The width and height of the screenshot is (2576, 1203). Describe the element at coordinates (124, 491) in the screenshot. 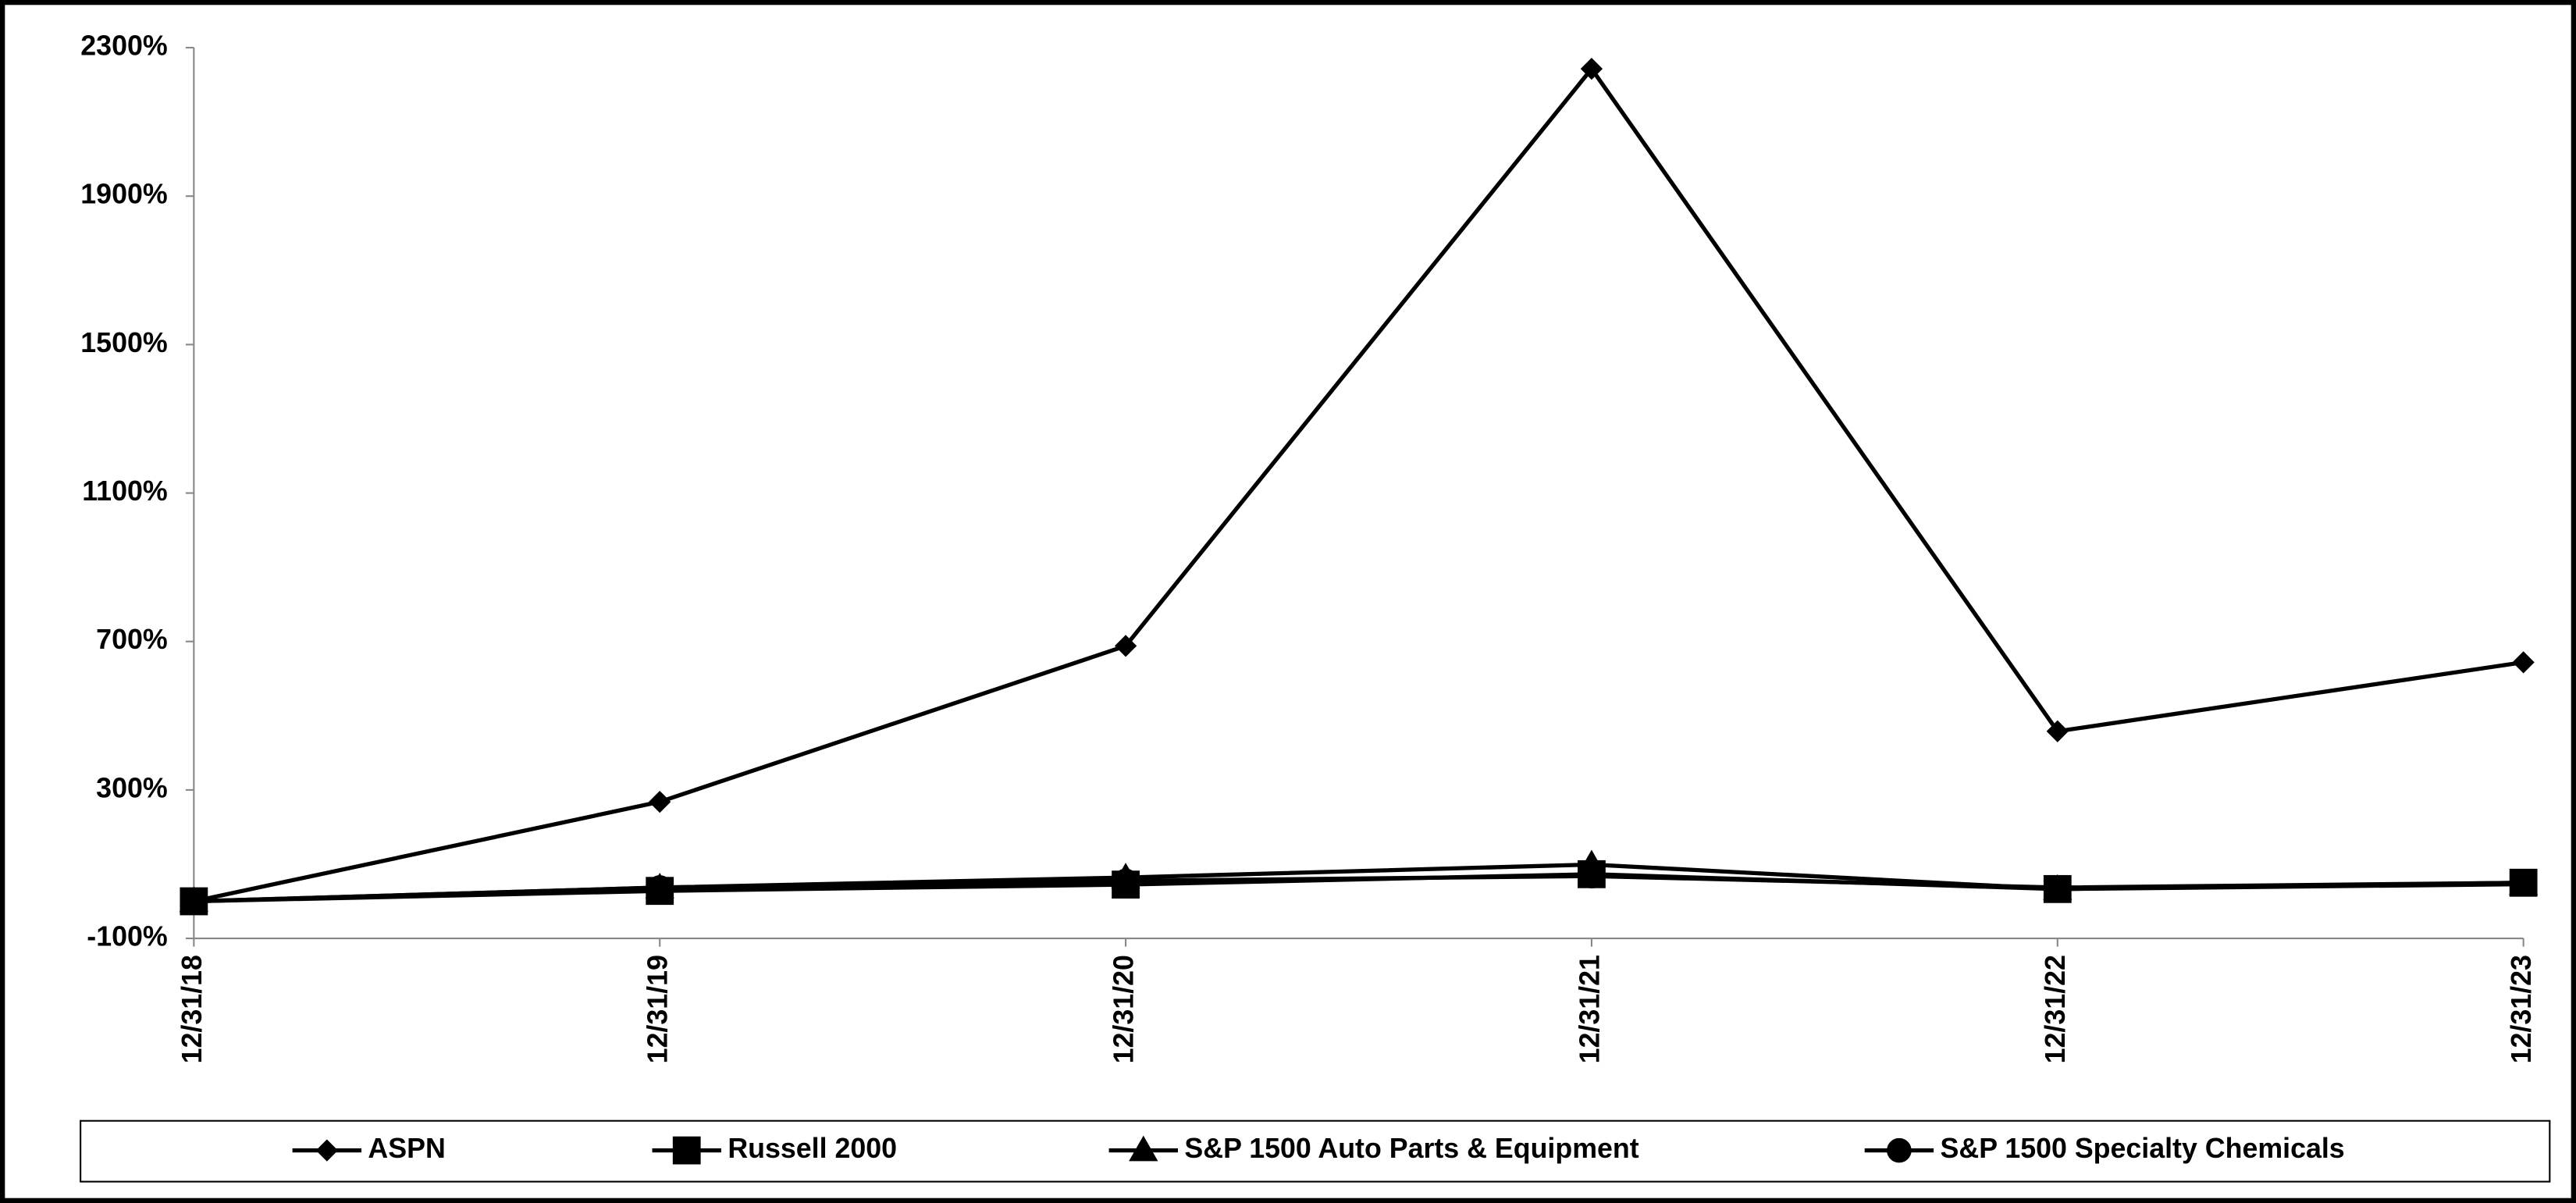

I see `y-tick-label: 1100%` at that location.